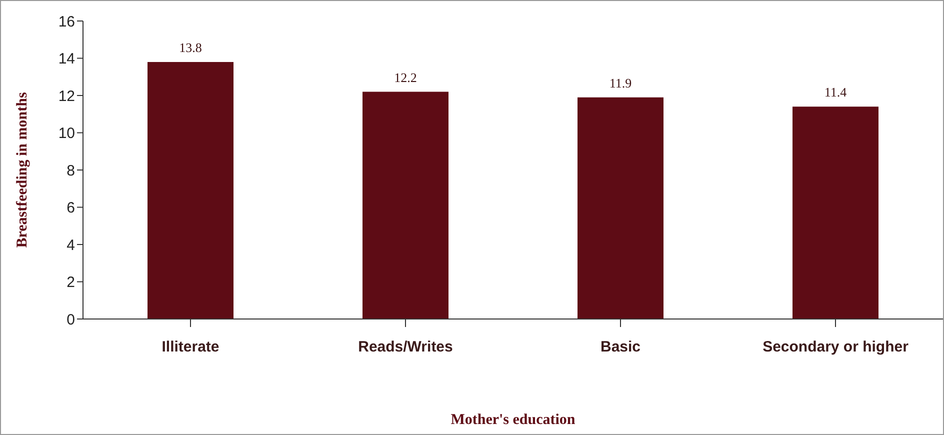  What do you see at coordinates (66, 96) in the screenshot?
I see `y-tick-label: 12` at bounding box center [66, 96].